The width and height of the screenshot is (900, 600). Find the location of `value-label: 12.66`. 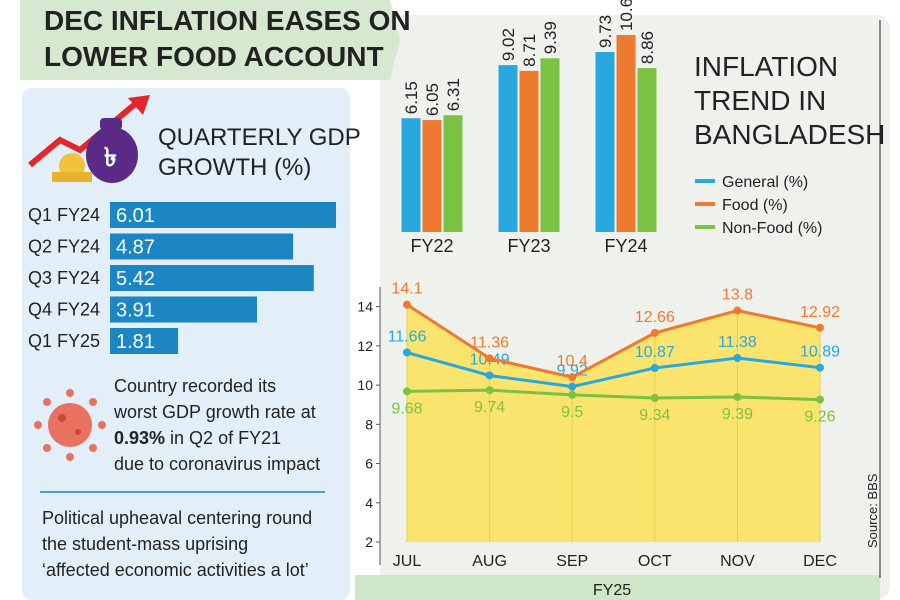

value-label: 12.66 is located at coordinates (655, 317).